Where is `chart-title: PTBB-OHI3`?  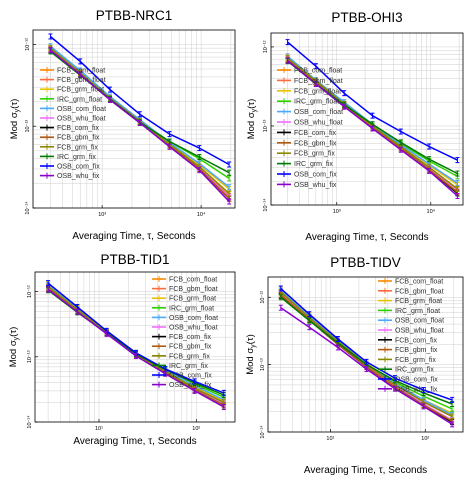
chart-title: PTBB-OHI3 is located at coordinates (366, 17).